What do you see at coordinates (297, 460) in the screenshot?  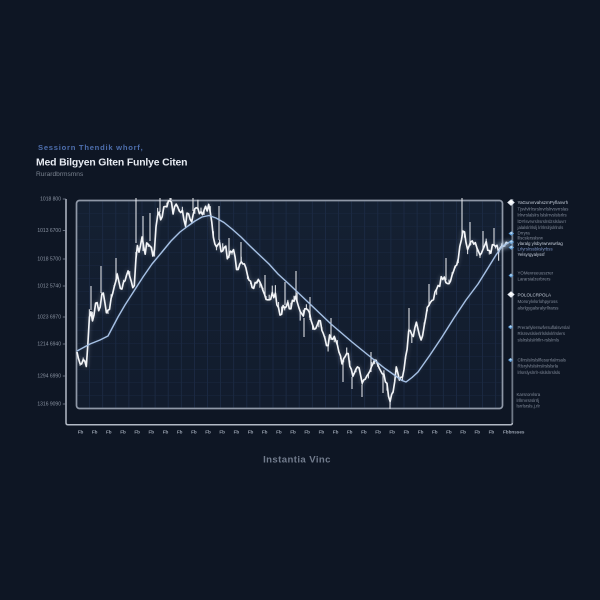 I see `svg-text: Instantia Vinc` at bounding box center [297, 460].